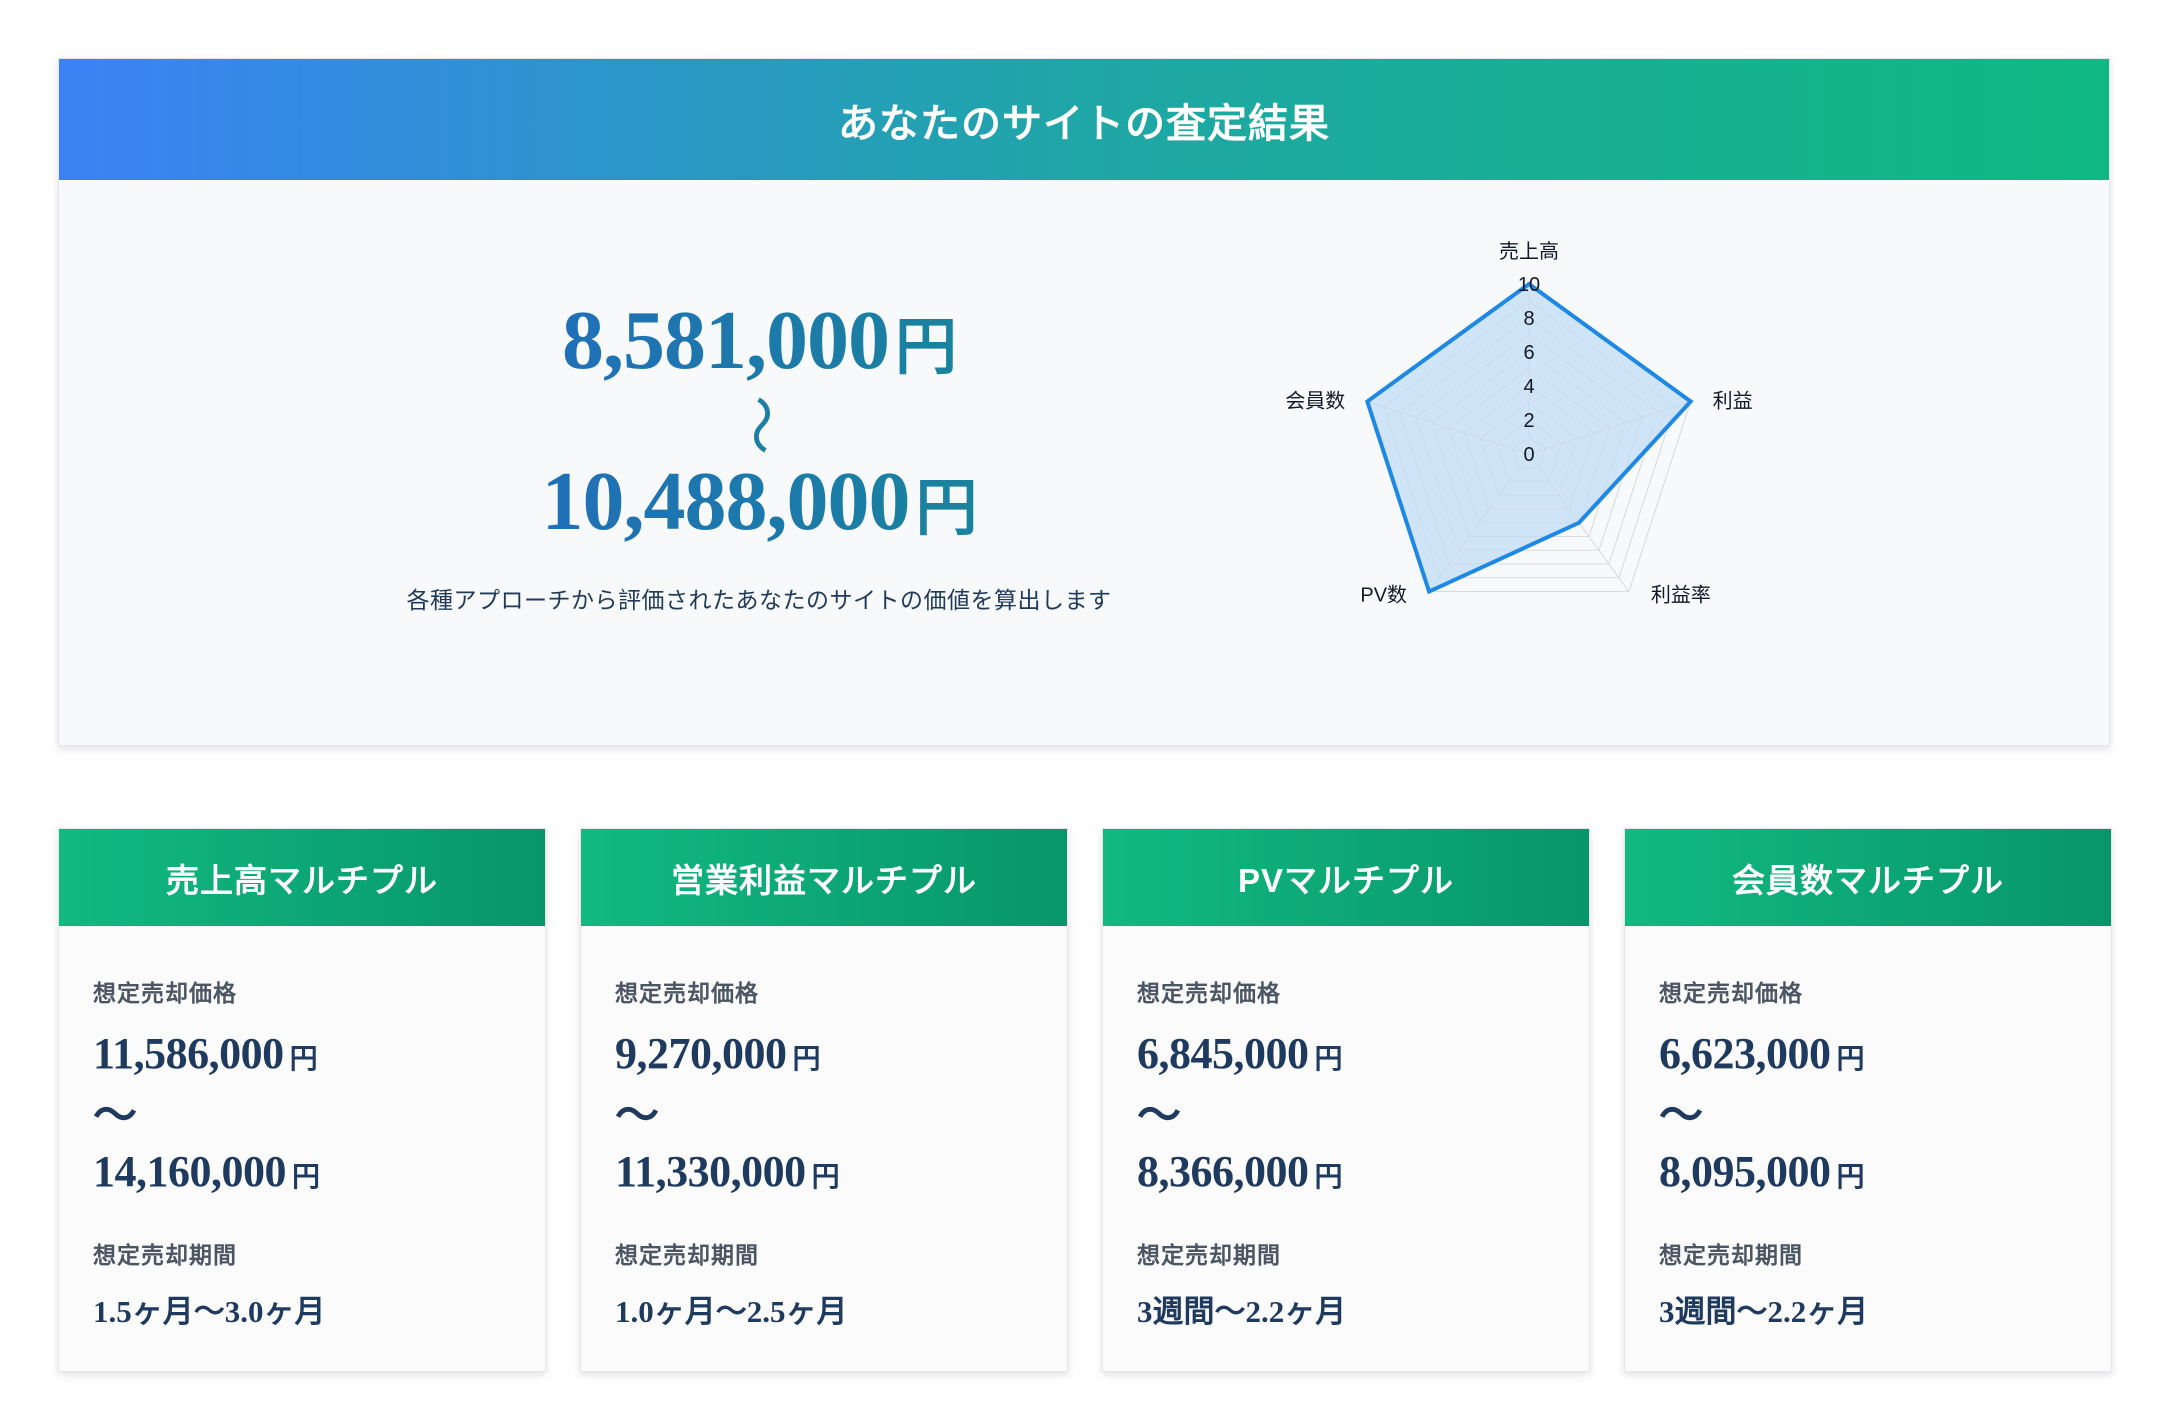 The height and width of the screenshot is (1425, 2158). I want to click on expected-price-high-value: 8,095,000, so click(1745, 1171).